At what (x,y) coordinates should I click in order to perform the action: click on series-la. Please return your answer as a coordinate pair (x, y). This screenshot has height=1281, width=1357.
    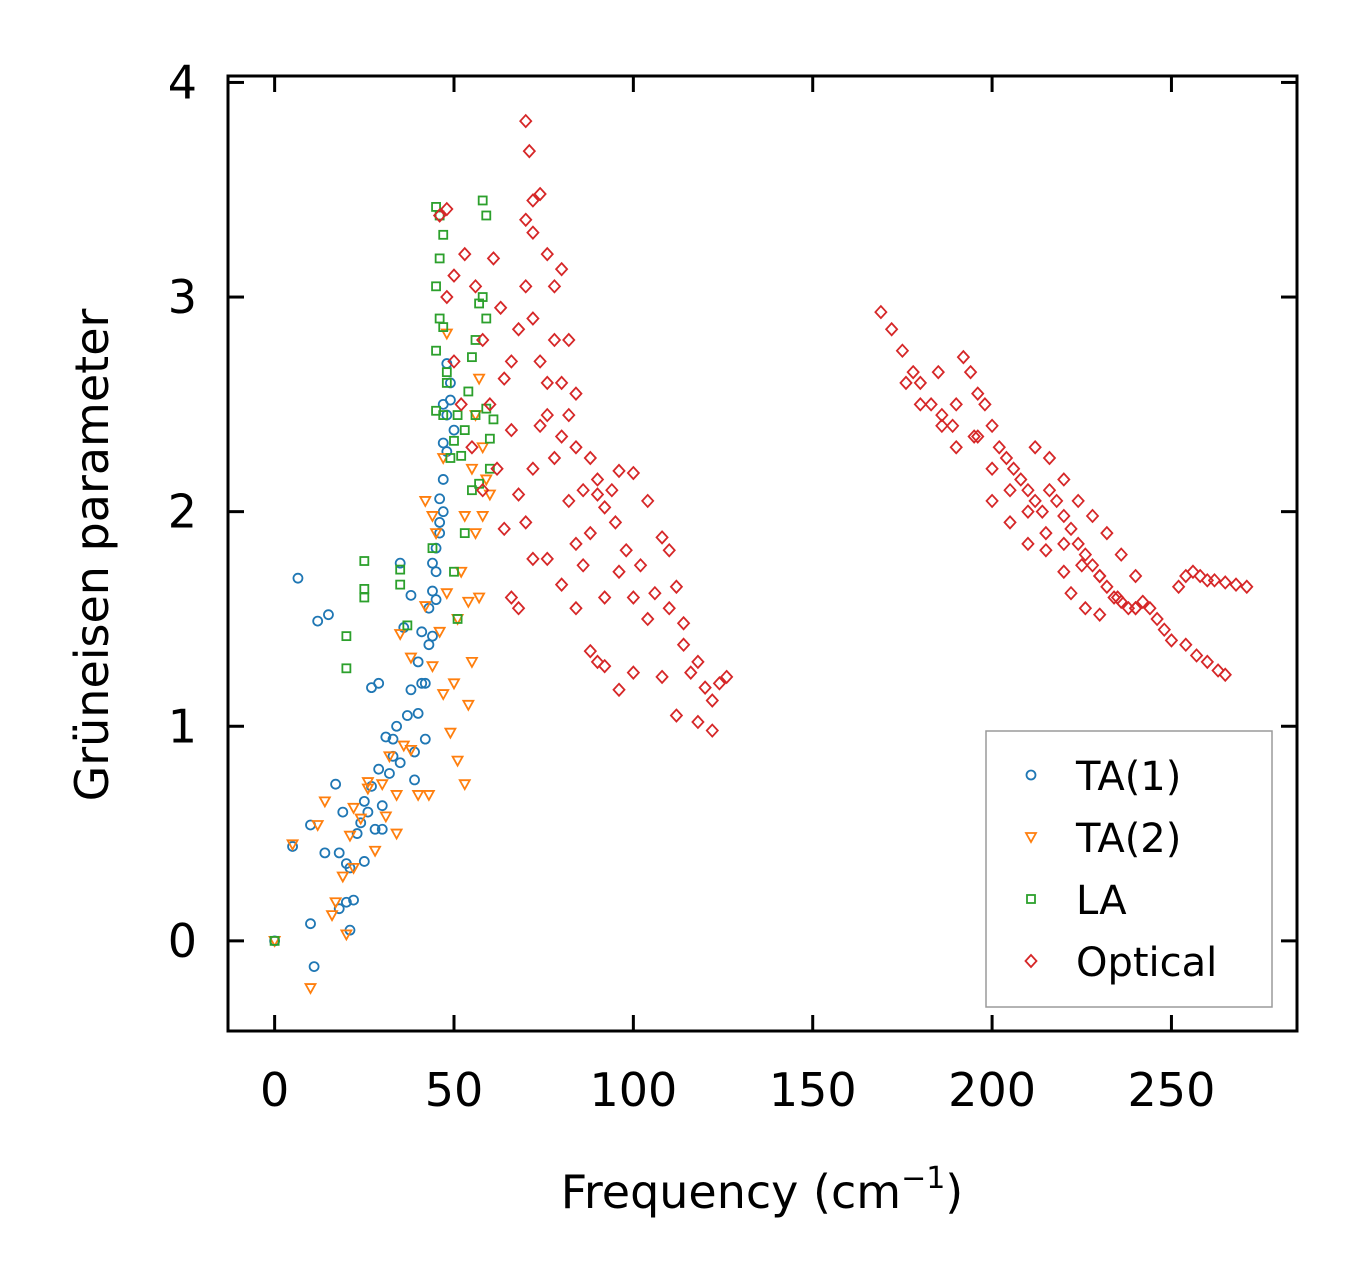
    Looking at the image, I should click on (384, 570).